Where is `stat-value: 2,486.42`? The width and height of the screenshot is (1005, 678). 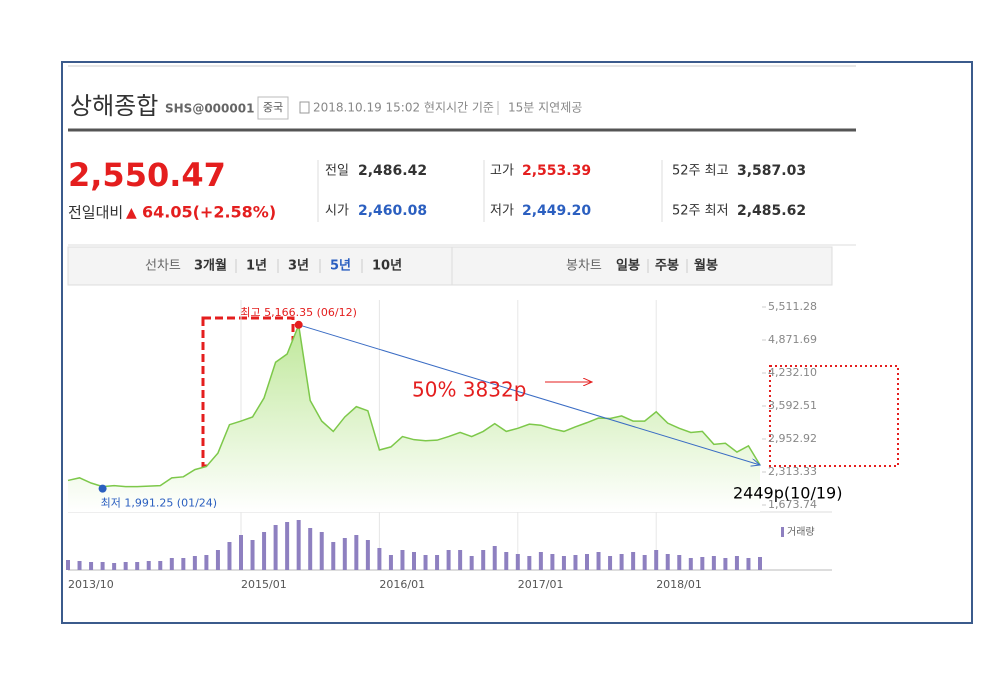
stat-value: 2,486.42 is located at coordinates (392, 171).